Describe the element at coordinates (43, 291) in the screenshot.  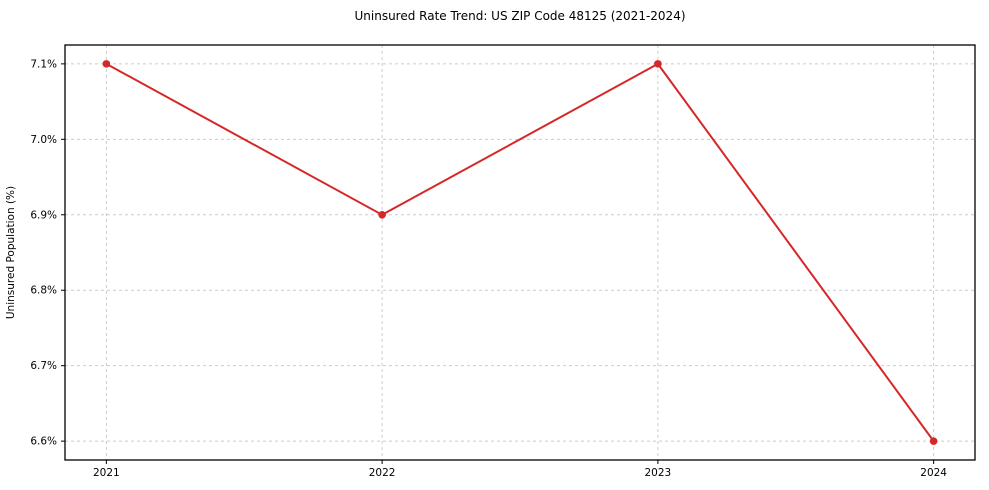
I see `y-tick-label: 6.8%` at that location.